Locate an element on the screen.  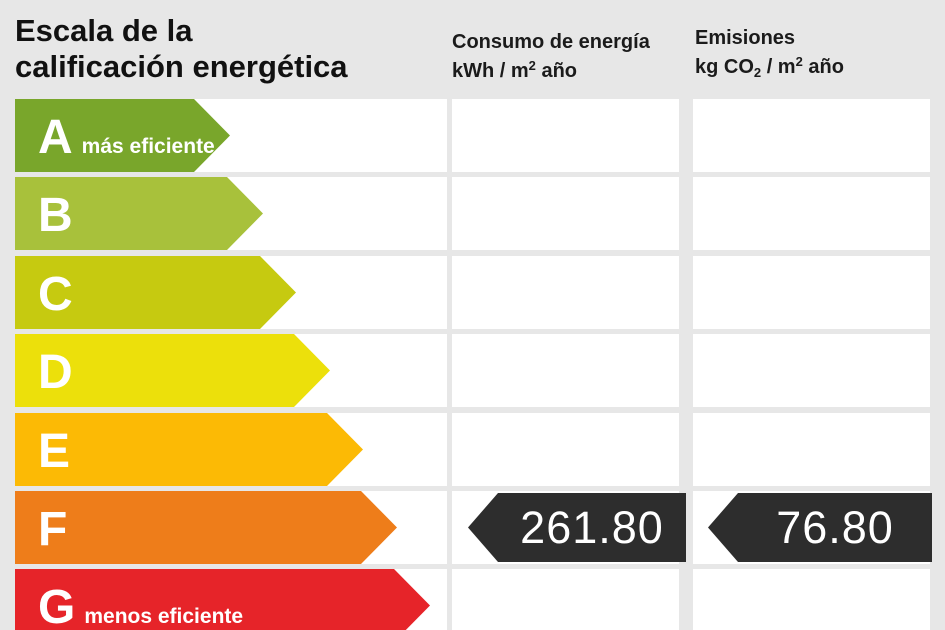
emissions-column-header: Emisiones kg CO2 / m2 año is located at coordinates (769, 53).